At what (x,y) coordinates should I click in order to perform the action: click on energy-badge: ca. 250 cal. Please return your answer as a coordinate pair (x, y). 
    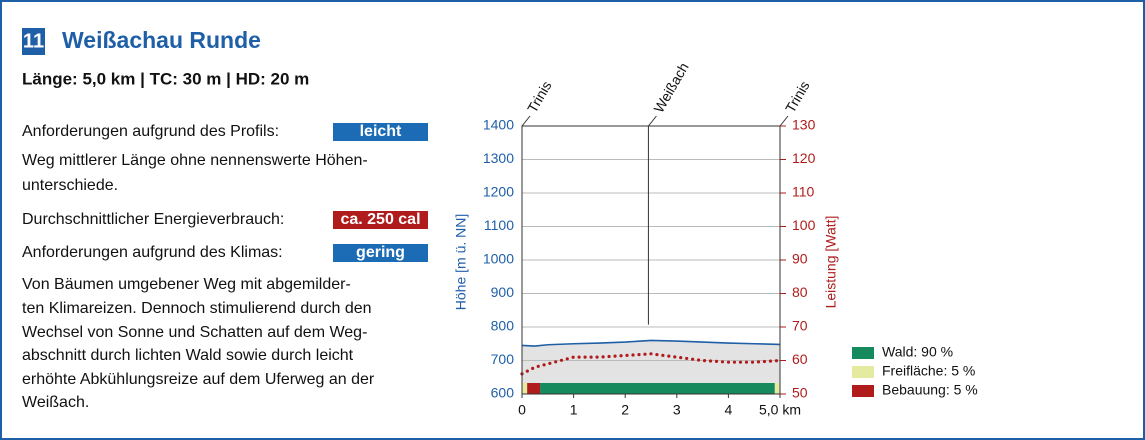
    Looking at the image, I should click on (380, 219).